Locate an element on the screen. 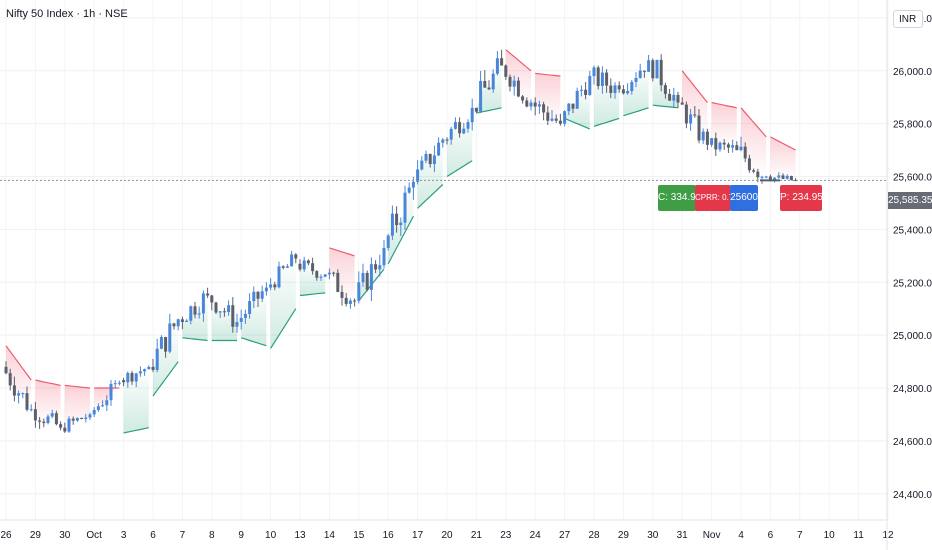 The image size is (932, 550). x-tick-label: 10 is located at coordinates (271, 535).